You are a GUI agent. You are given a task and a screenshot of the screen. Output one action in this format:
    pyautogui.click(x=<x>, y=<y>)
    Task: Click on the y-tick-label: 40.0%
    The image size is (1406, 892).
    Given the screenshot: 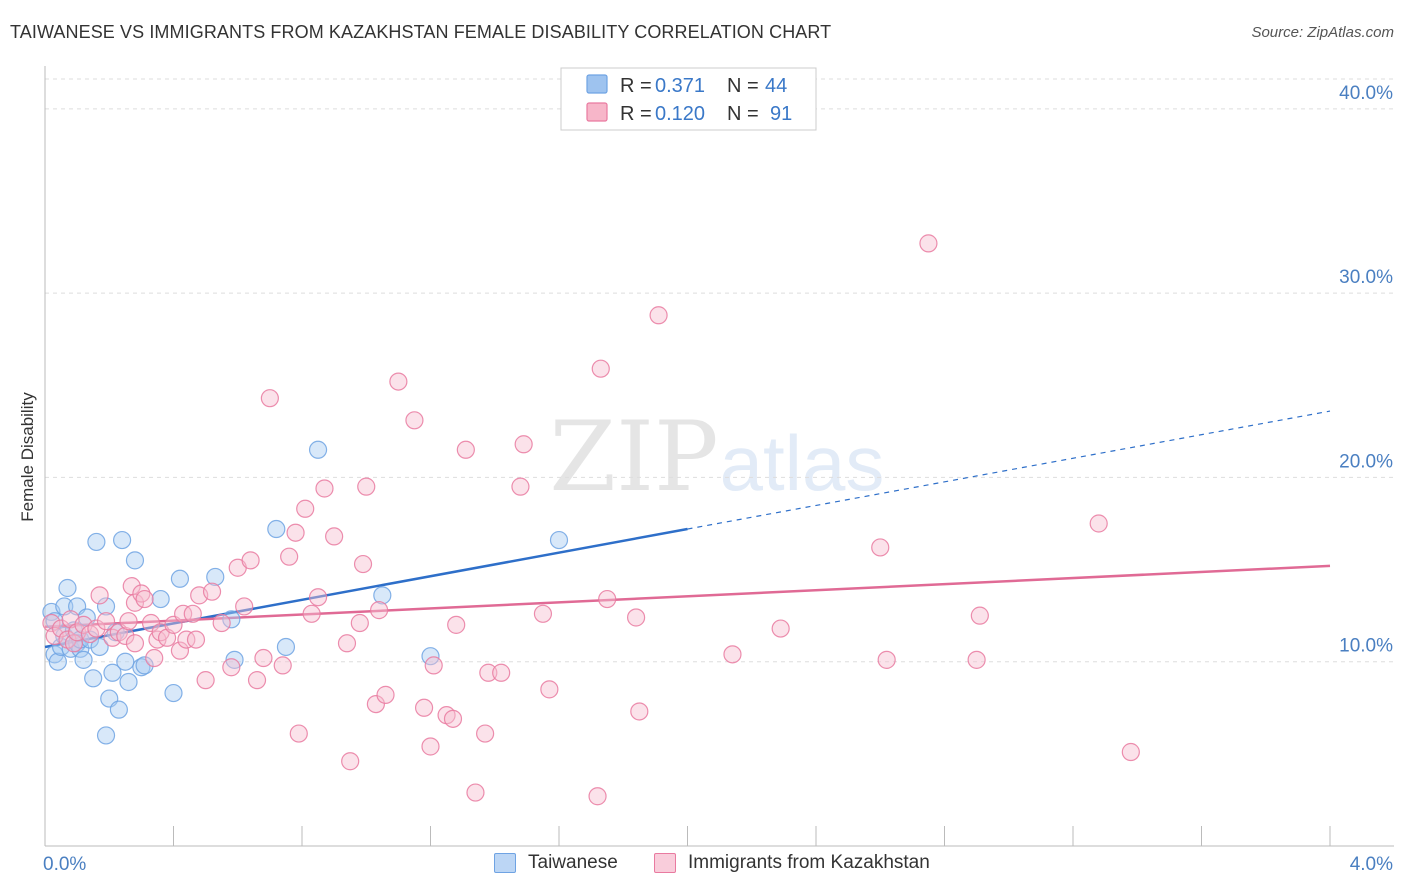 What is the action you would take?
    pyautogui.click(x=1366, y=93)
    